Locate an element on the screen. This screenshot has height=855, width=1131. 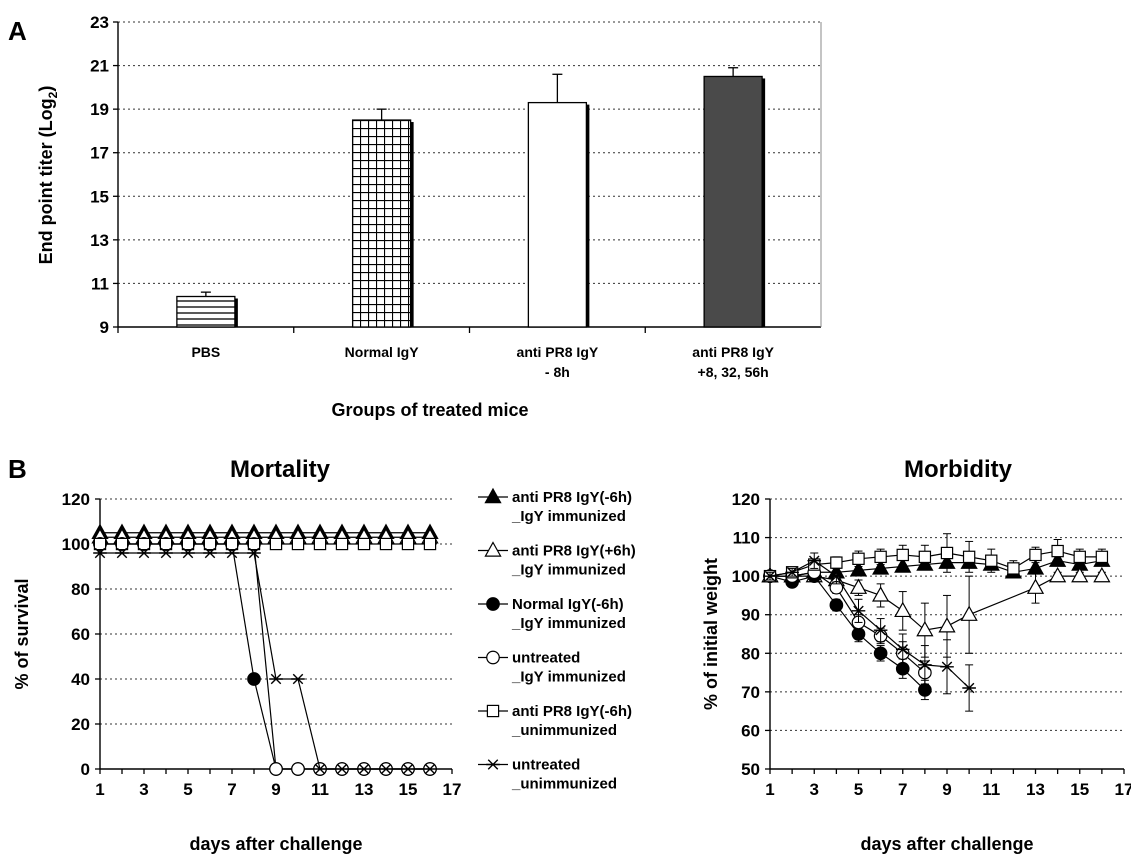
x-category-label: PBS is located at coordinates (205, 352).